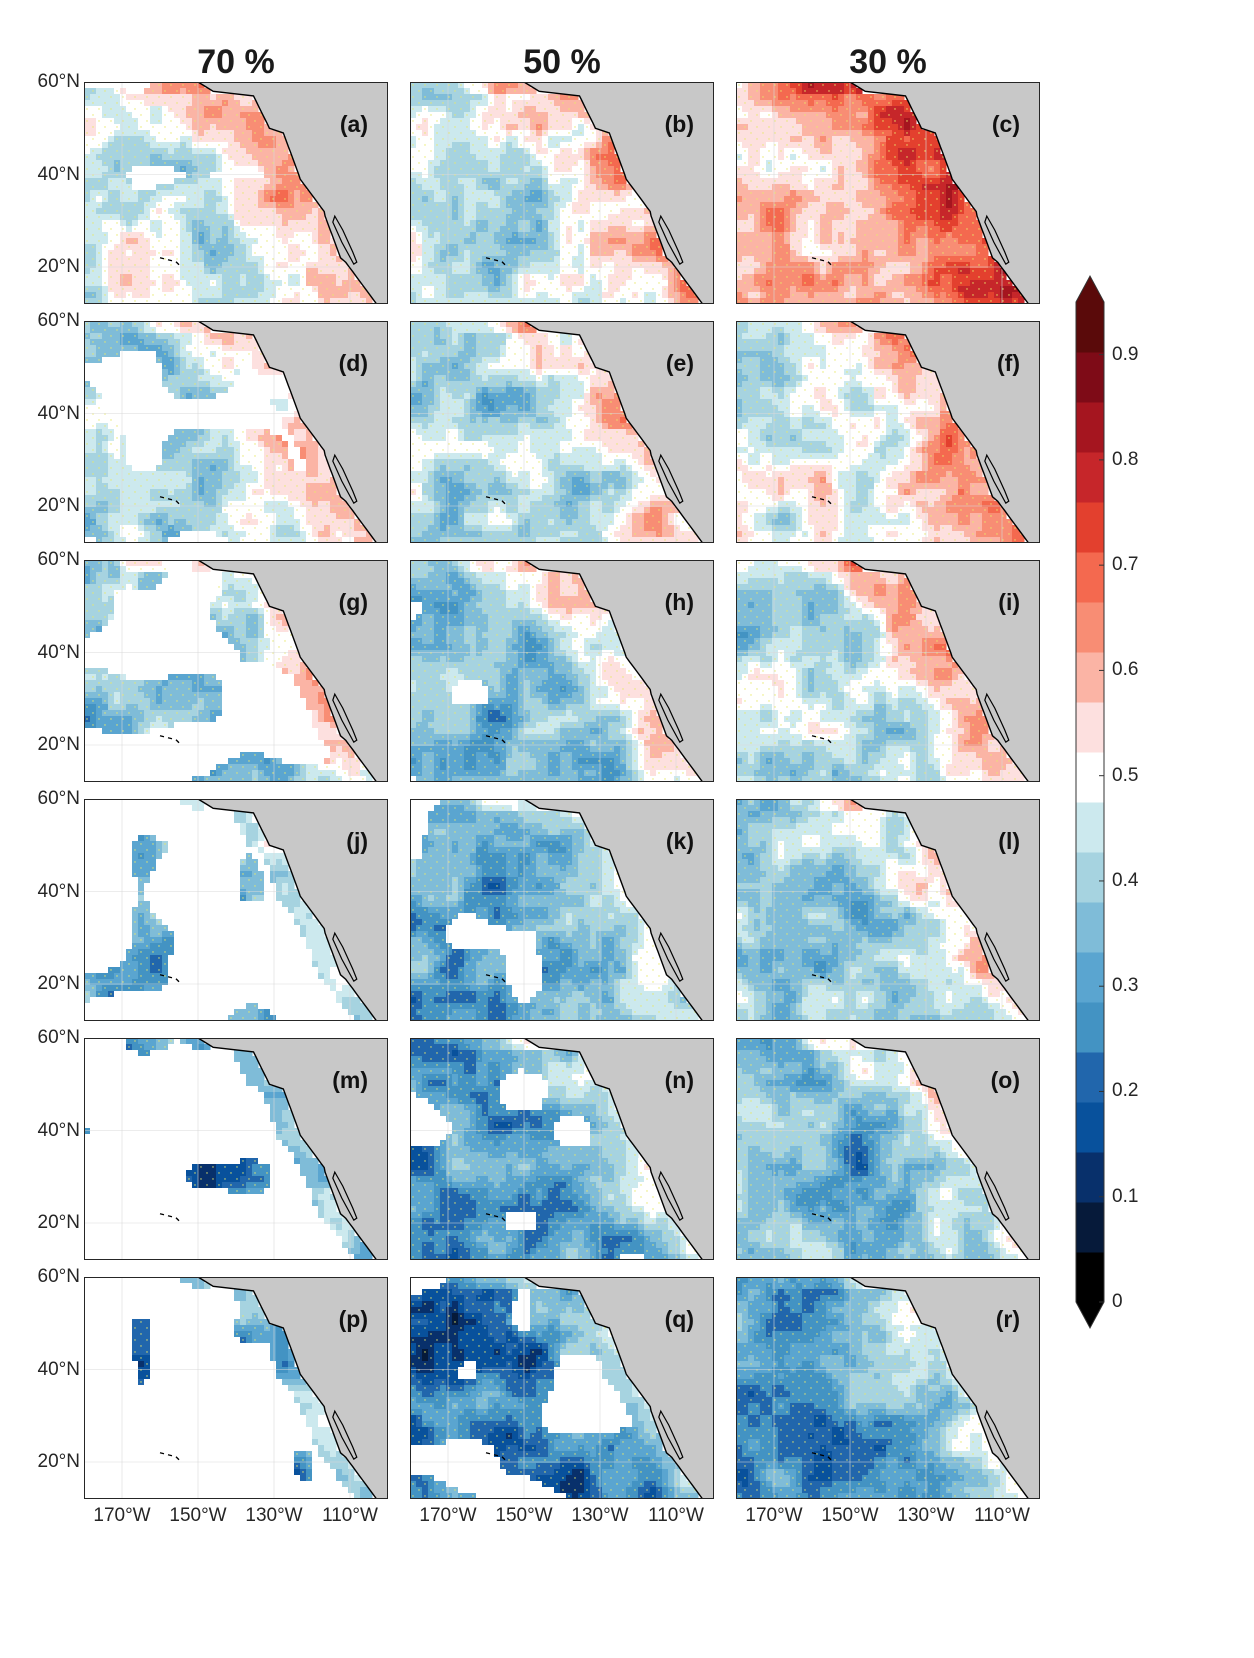 This screenshot has width=1254, height=1658. I want to click on column-title-30: 30 %, so click(888, 62).